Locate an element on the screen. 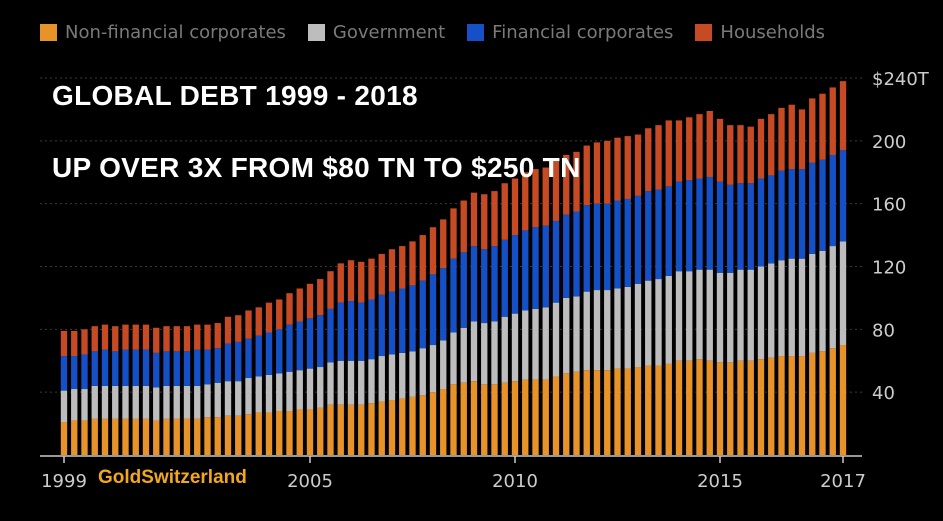  y-tick-label: 80 is located at coordinates (883, 330).